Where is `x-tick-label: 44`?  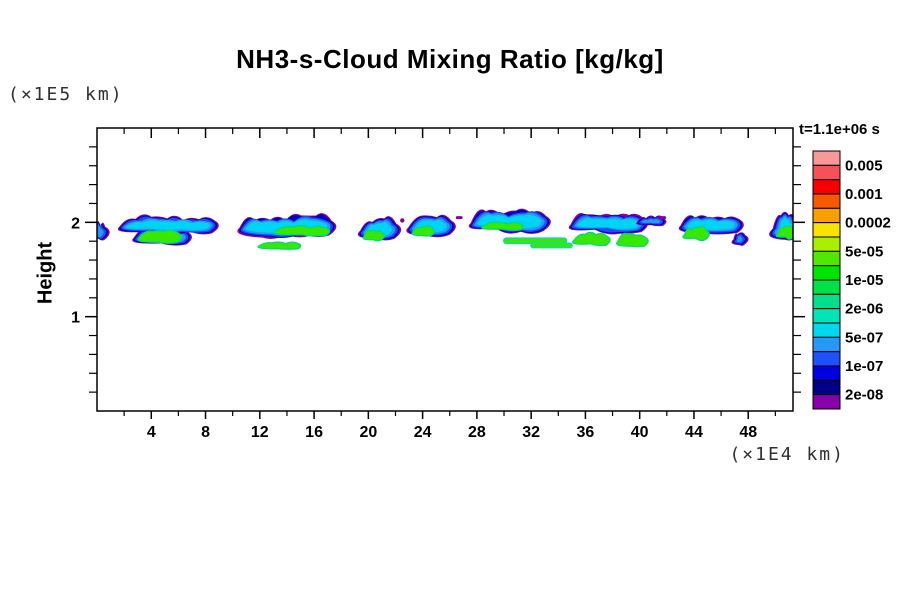
x-tick-label: 44 is located at coordinates (694, 432).